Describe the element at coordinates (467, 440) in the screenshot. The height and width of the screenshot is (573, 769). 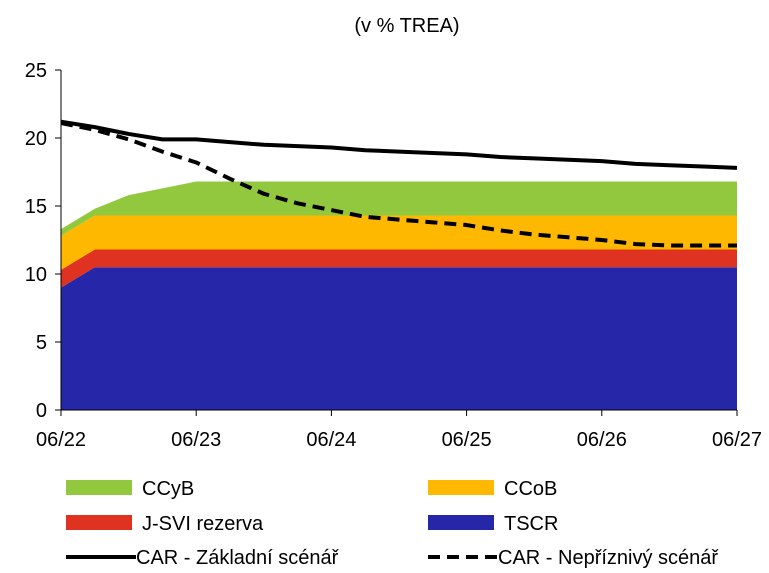
I see `x-tick-label: 06/25` at that location.